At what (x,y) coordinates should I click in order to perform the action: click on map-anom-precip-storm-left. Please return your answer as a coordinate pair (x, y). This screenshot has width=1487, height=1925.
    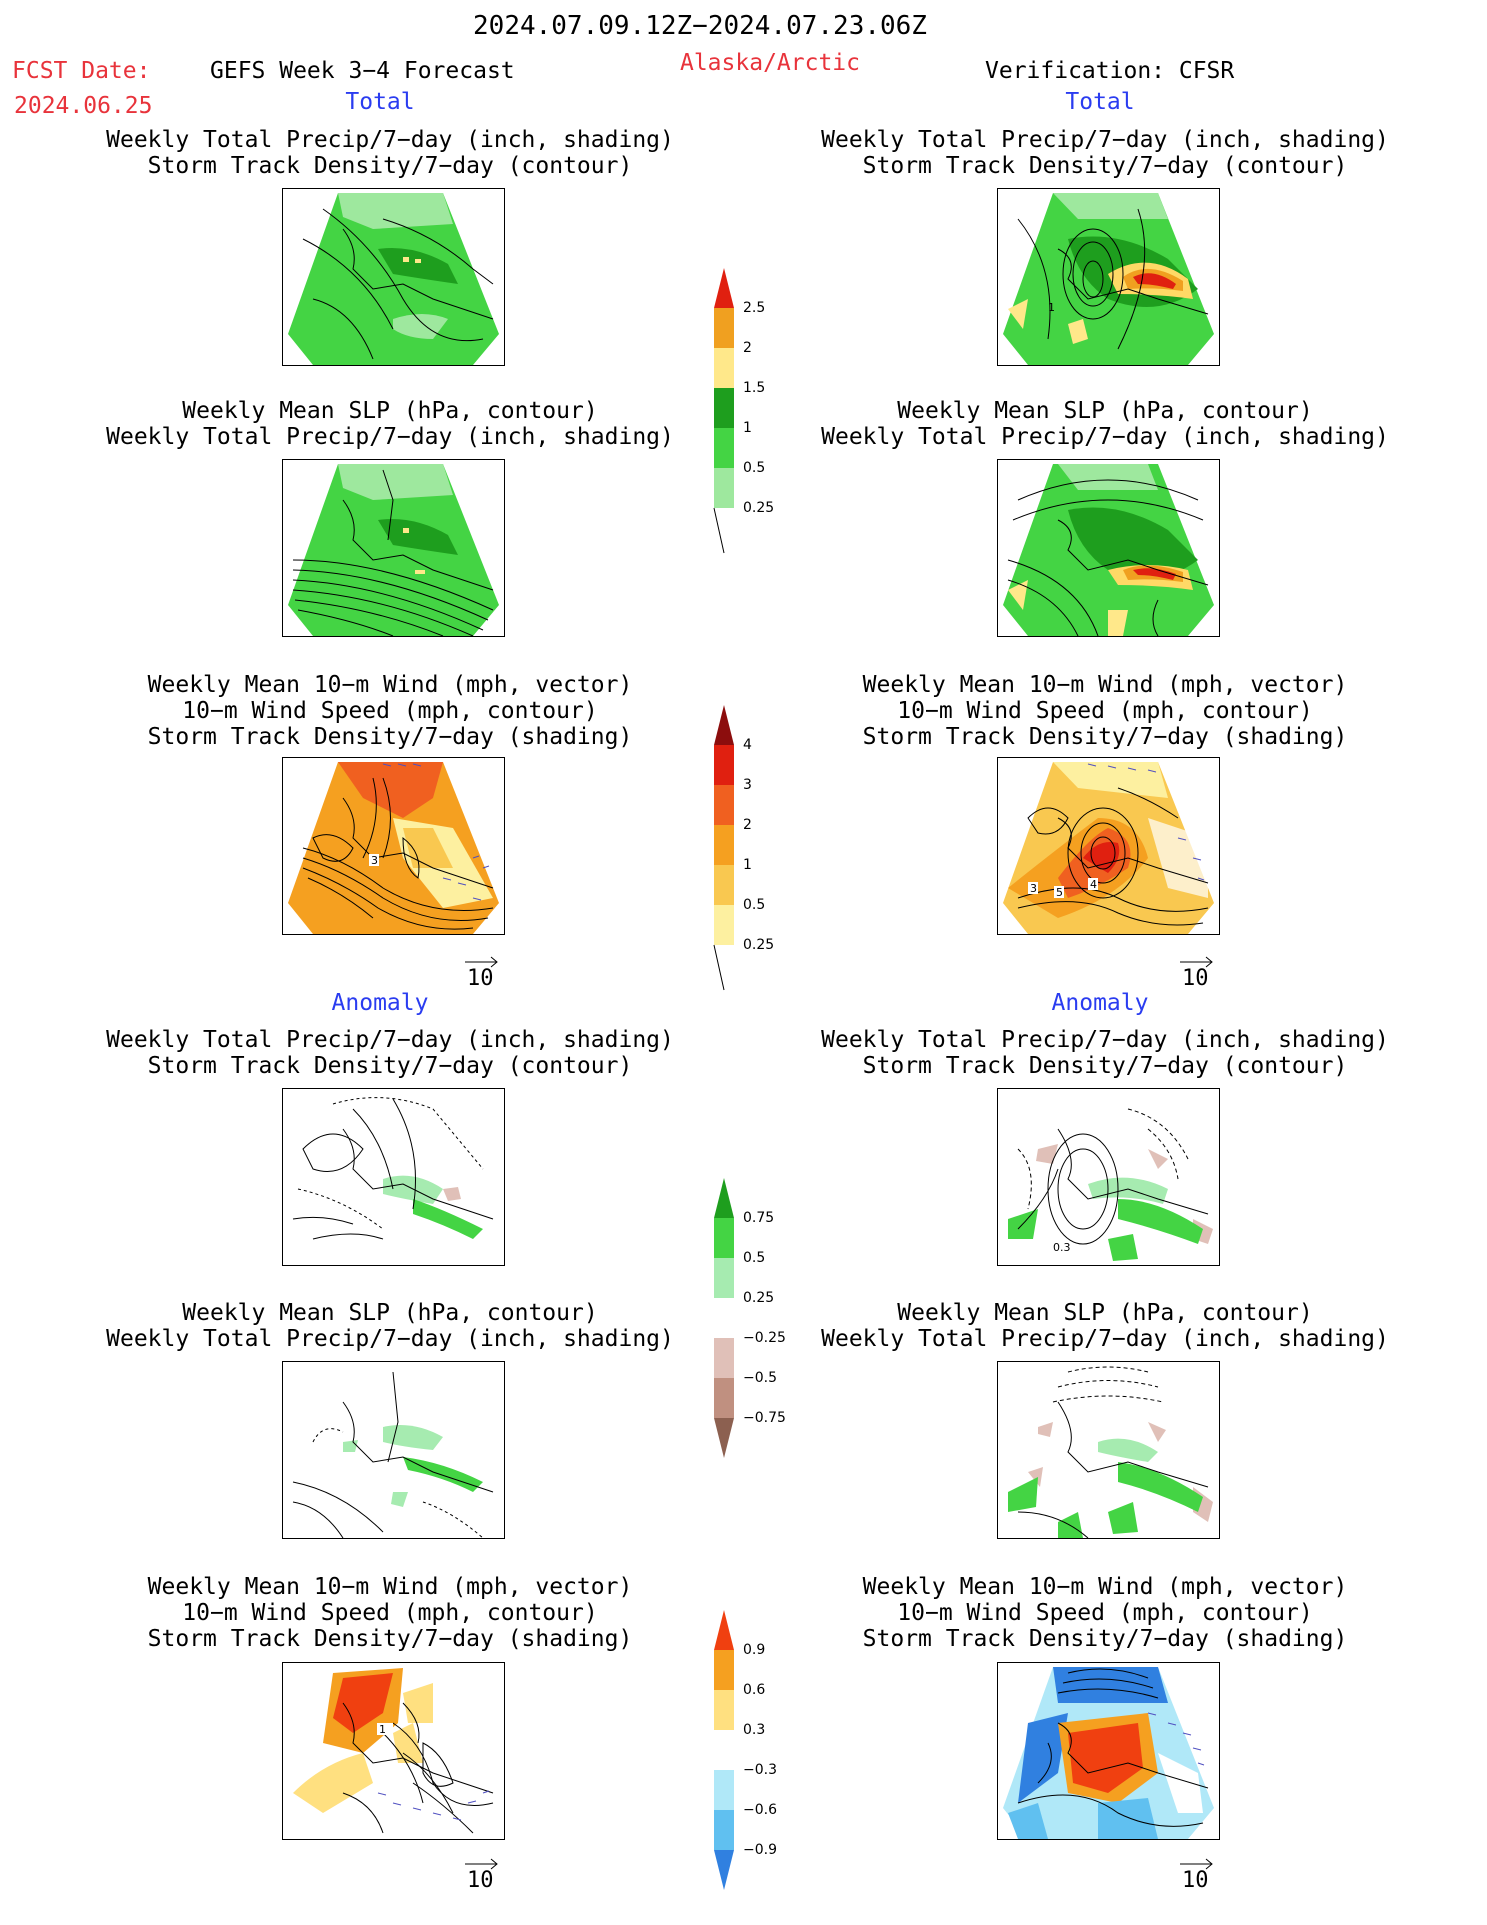
    Looking at the image, I should click on (393, 1177).